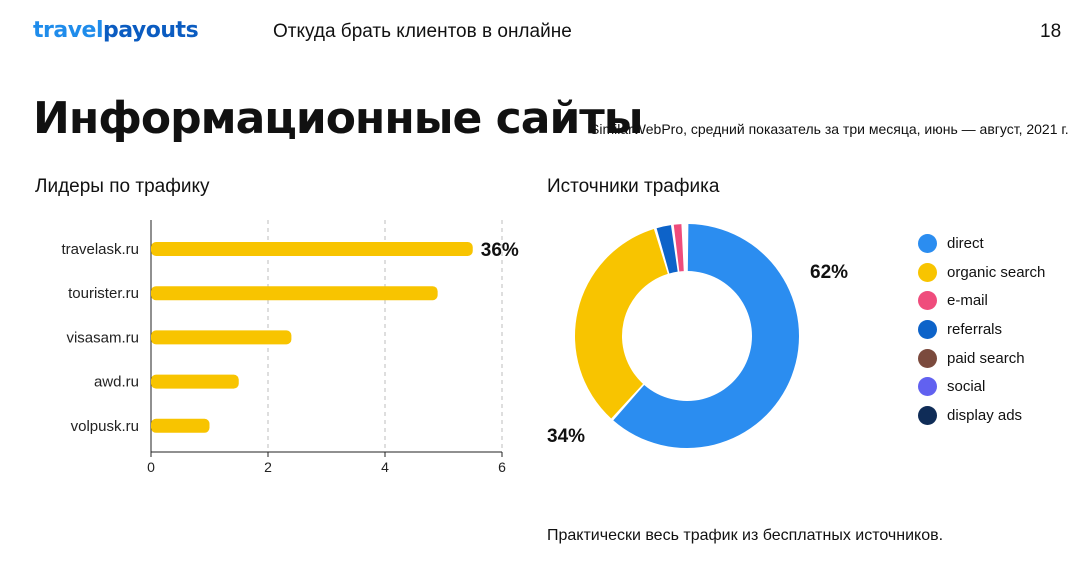 Image resolution: width=1089 pixels, height=564 pixels. What do you see at coordinates (621, 323) in the screenshot?
I see `slice-organic-search` at bounding box center [621, 323].